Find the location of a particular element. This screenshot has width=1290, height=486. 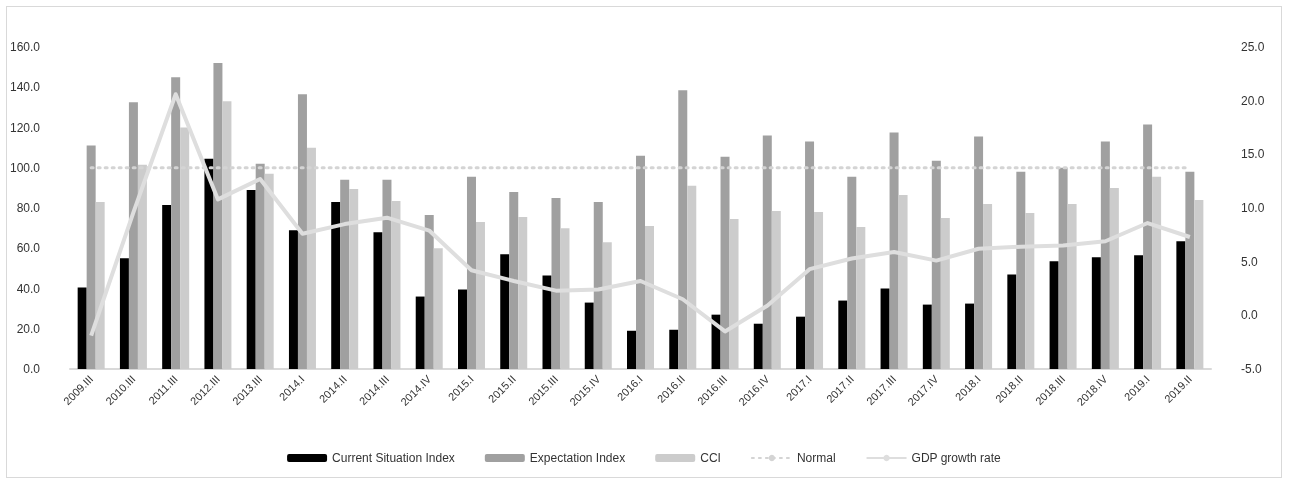

legend-label: Normal is located at coordinates (816, 458).